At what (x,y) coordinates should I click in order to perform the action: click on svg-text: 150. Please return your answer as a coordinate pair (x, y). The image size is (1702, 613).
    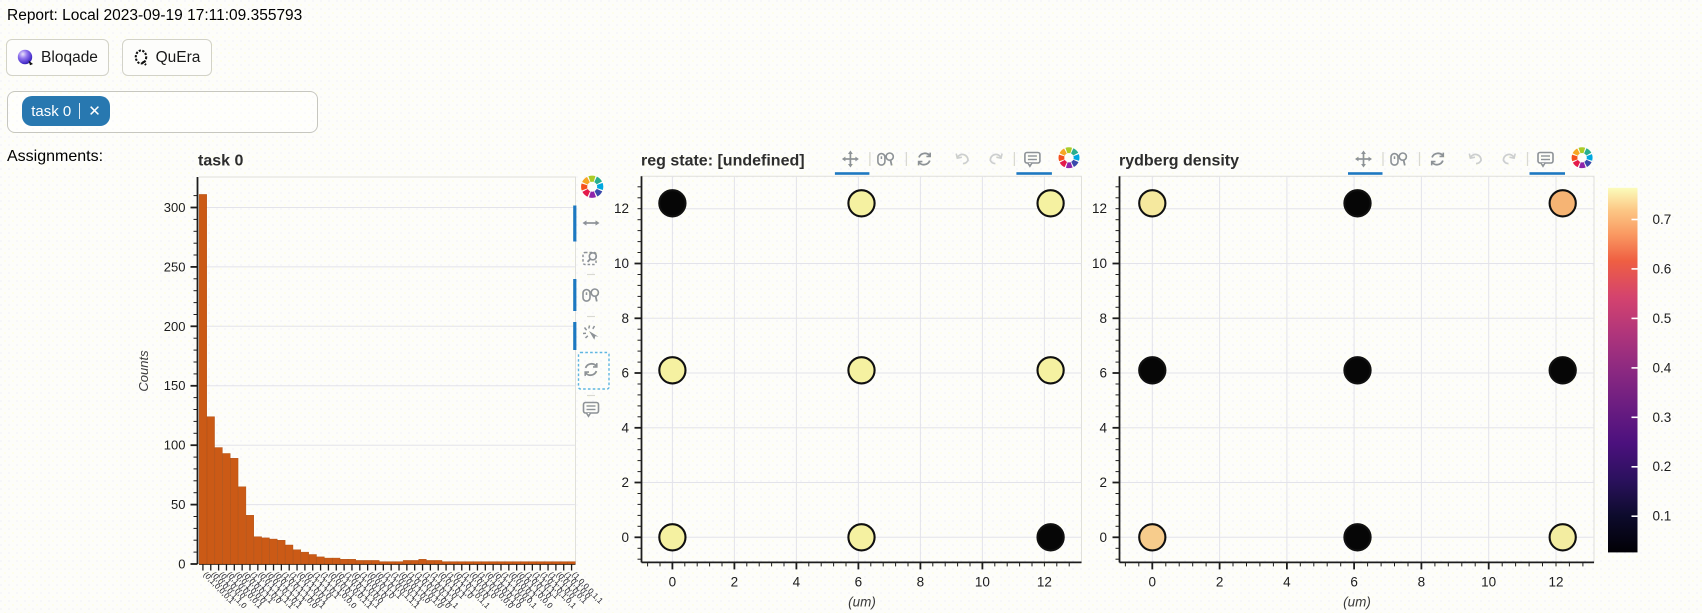
    Looking at the image, I should click on (175, 385).